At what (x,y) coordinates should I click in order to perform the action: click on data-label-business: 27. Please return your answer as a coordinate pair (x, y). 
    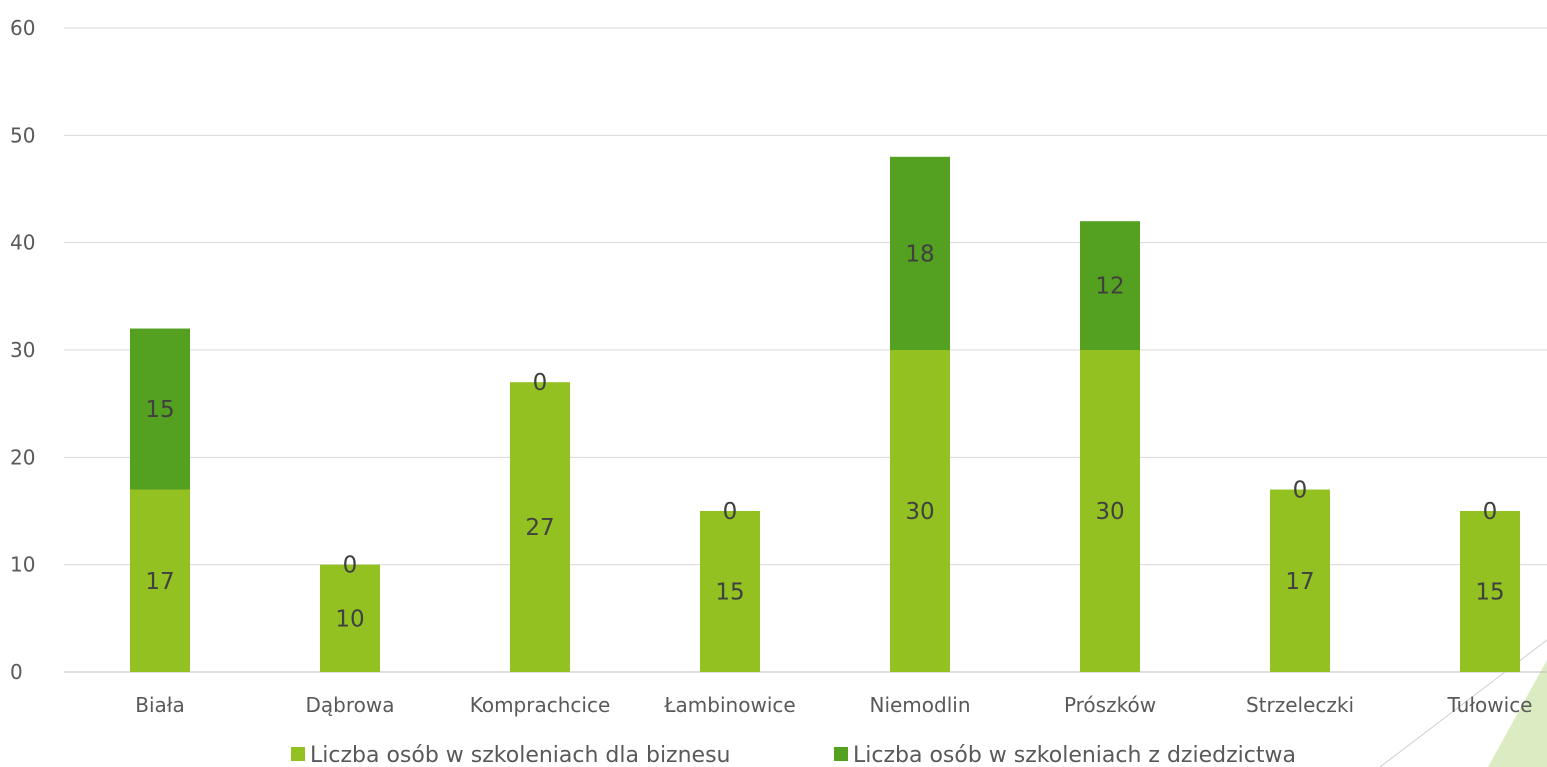
    Looking at the image, I should click on (539, 528).